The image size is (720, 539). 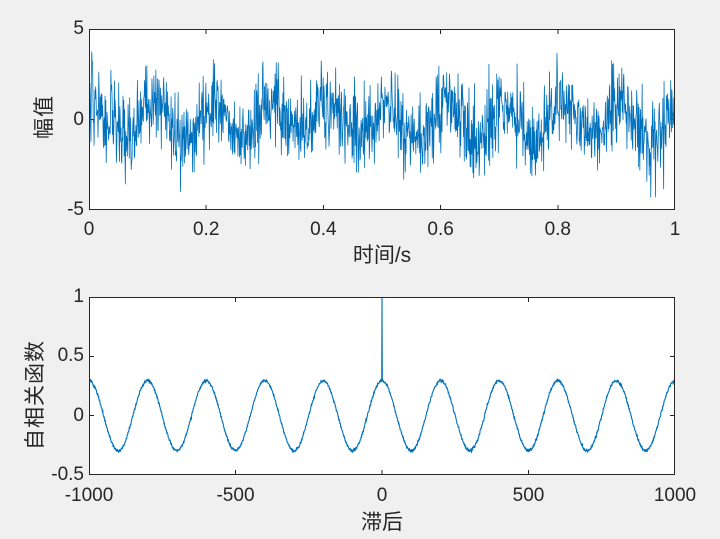 What do you see at coordinates (67, 474) in the screenshot?
I see `y-tick-label: -0.5` at bounding box center [67, 474].